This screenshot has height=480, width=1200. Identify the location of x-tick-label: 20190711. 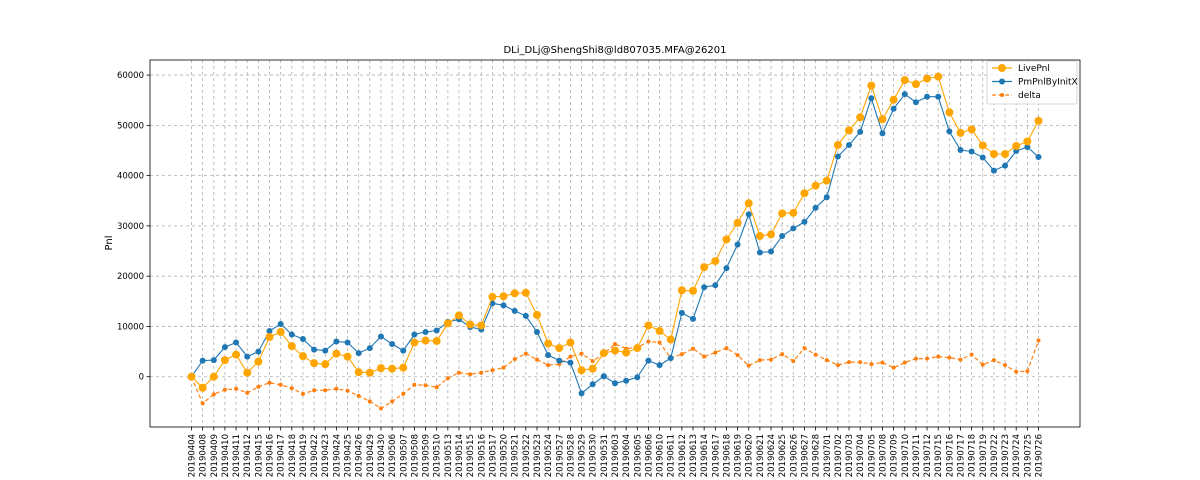
(917, 455).